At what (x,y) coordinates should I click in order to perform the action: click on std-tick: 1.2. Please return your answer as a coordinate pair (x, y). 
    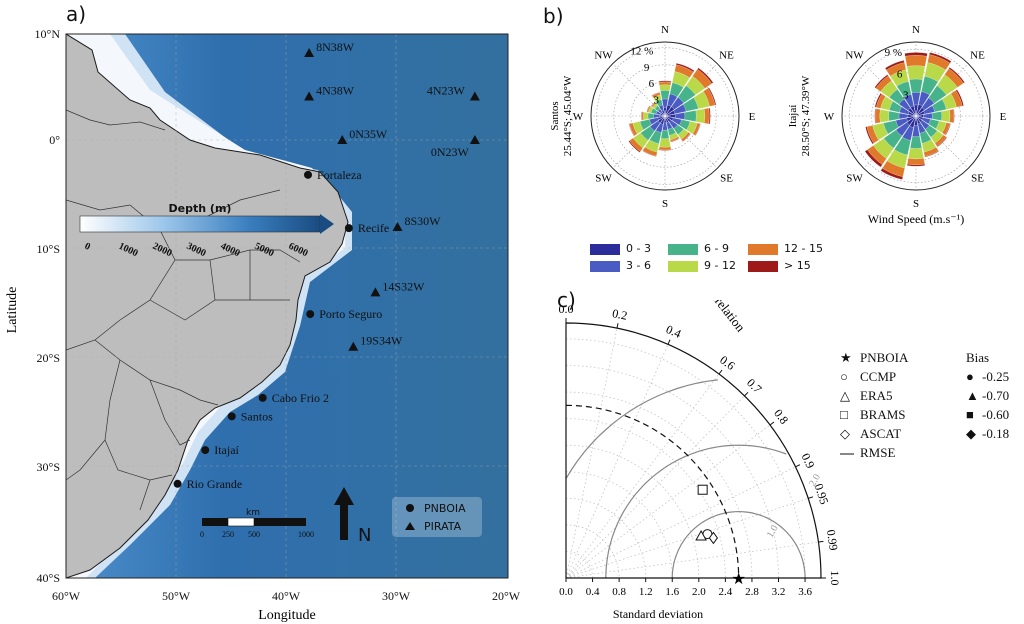
    Looking at the image, I should click on (646, 592).